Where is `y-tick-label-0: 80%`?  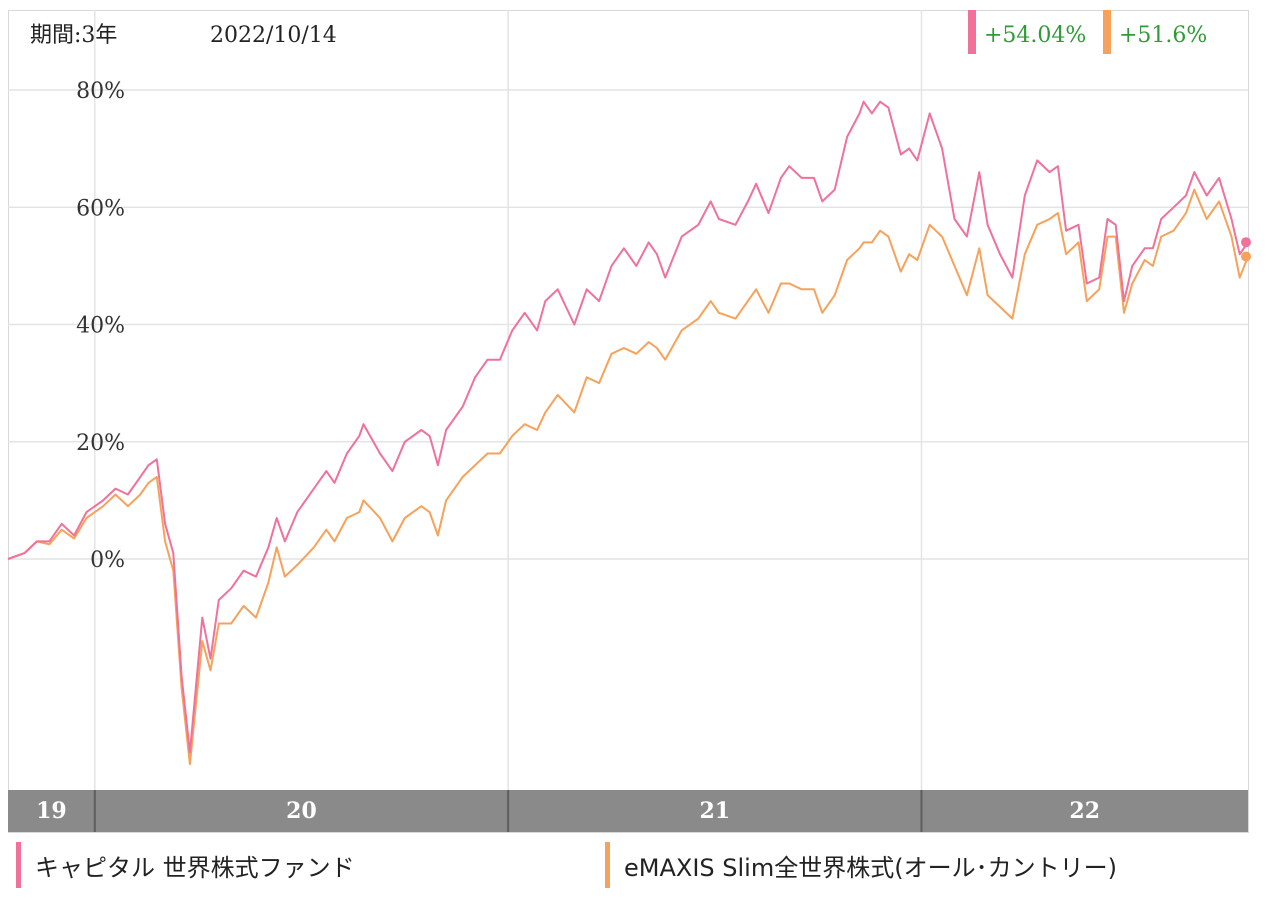 y-tick-label-0: 80% is located at coordinates (100, 91).